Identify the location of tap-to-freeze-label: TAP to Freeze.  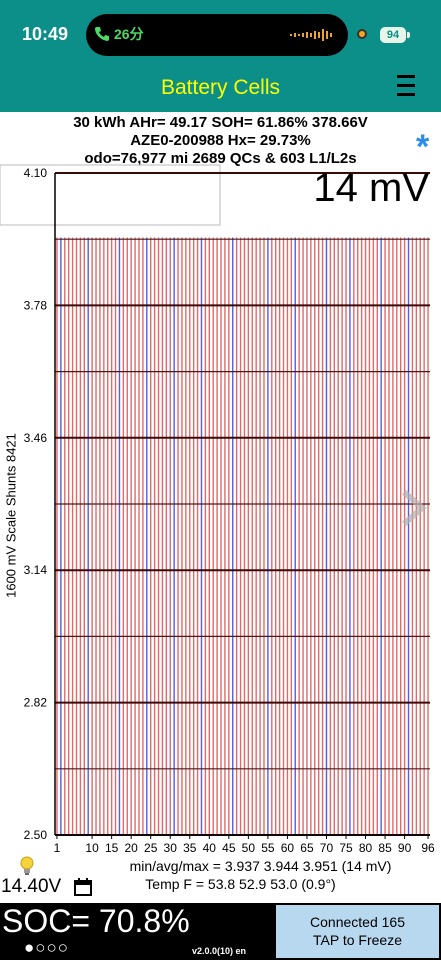
(357, 940).